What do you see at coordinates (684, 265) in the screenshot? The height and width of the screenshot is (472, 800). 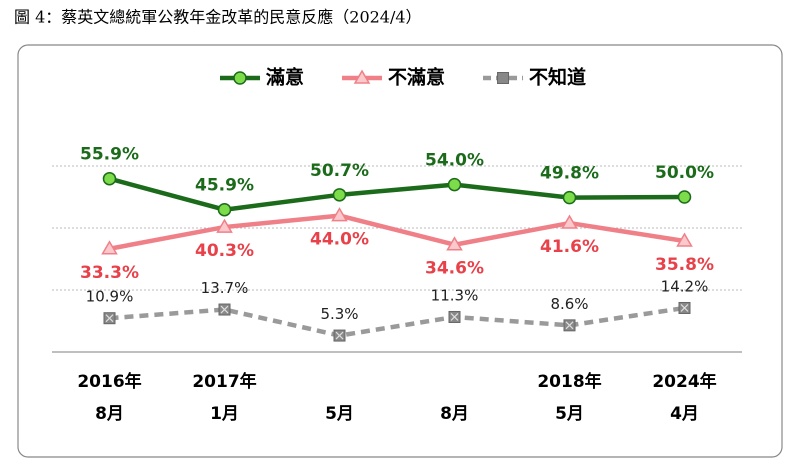 I see `data-label: 35.8%` at bounding box center [684, 265].